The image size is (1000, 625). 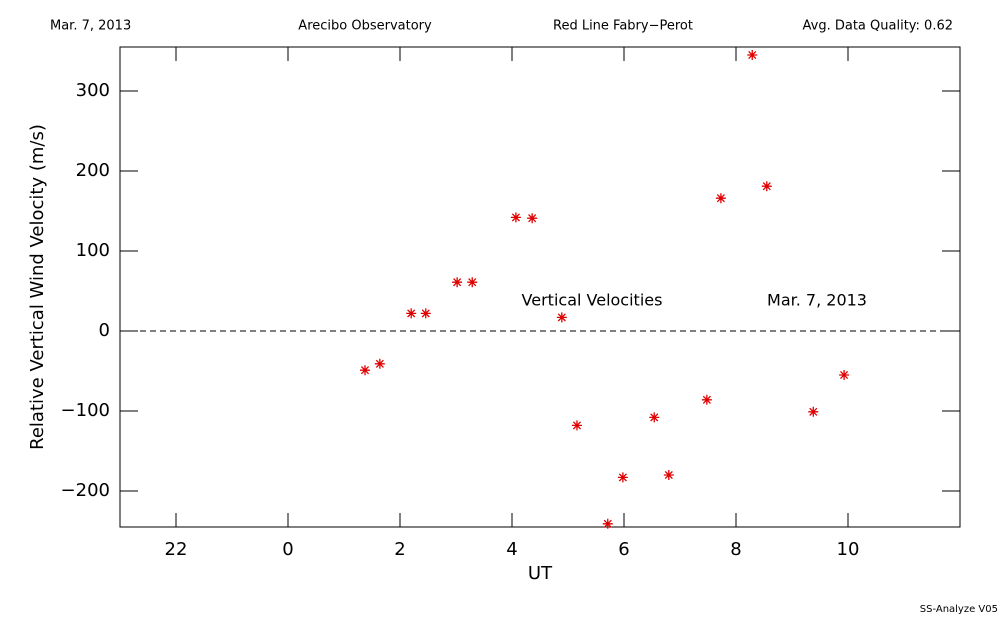 I want to click on annotation: Vertical Velocities, so click(x=592, y=300).